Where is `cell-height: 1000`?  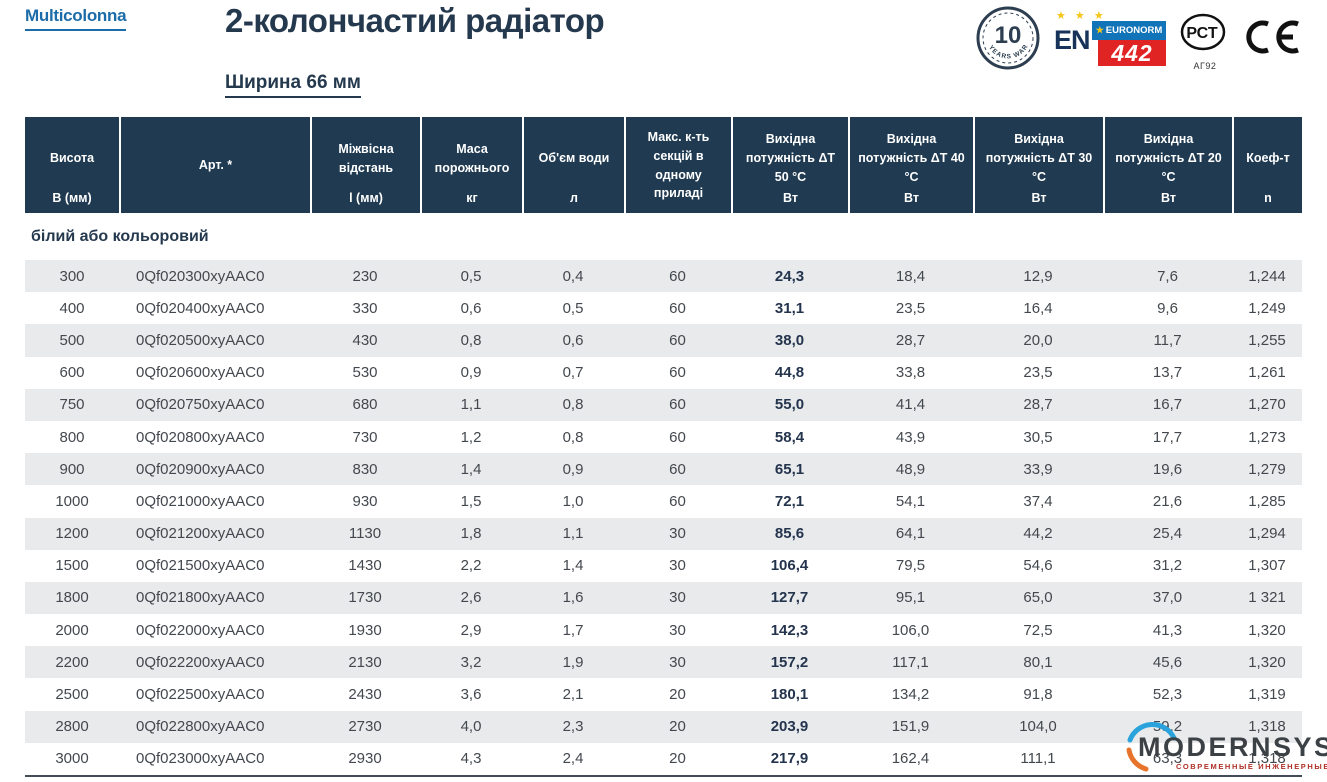 cell-height: 1000 is located at coordinates (72, 501).